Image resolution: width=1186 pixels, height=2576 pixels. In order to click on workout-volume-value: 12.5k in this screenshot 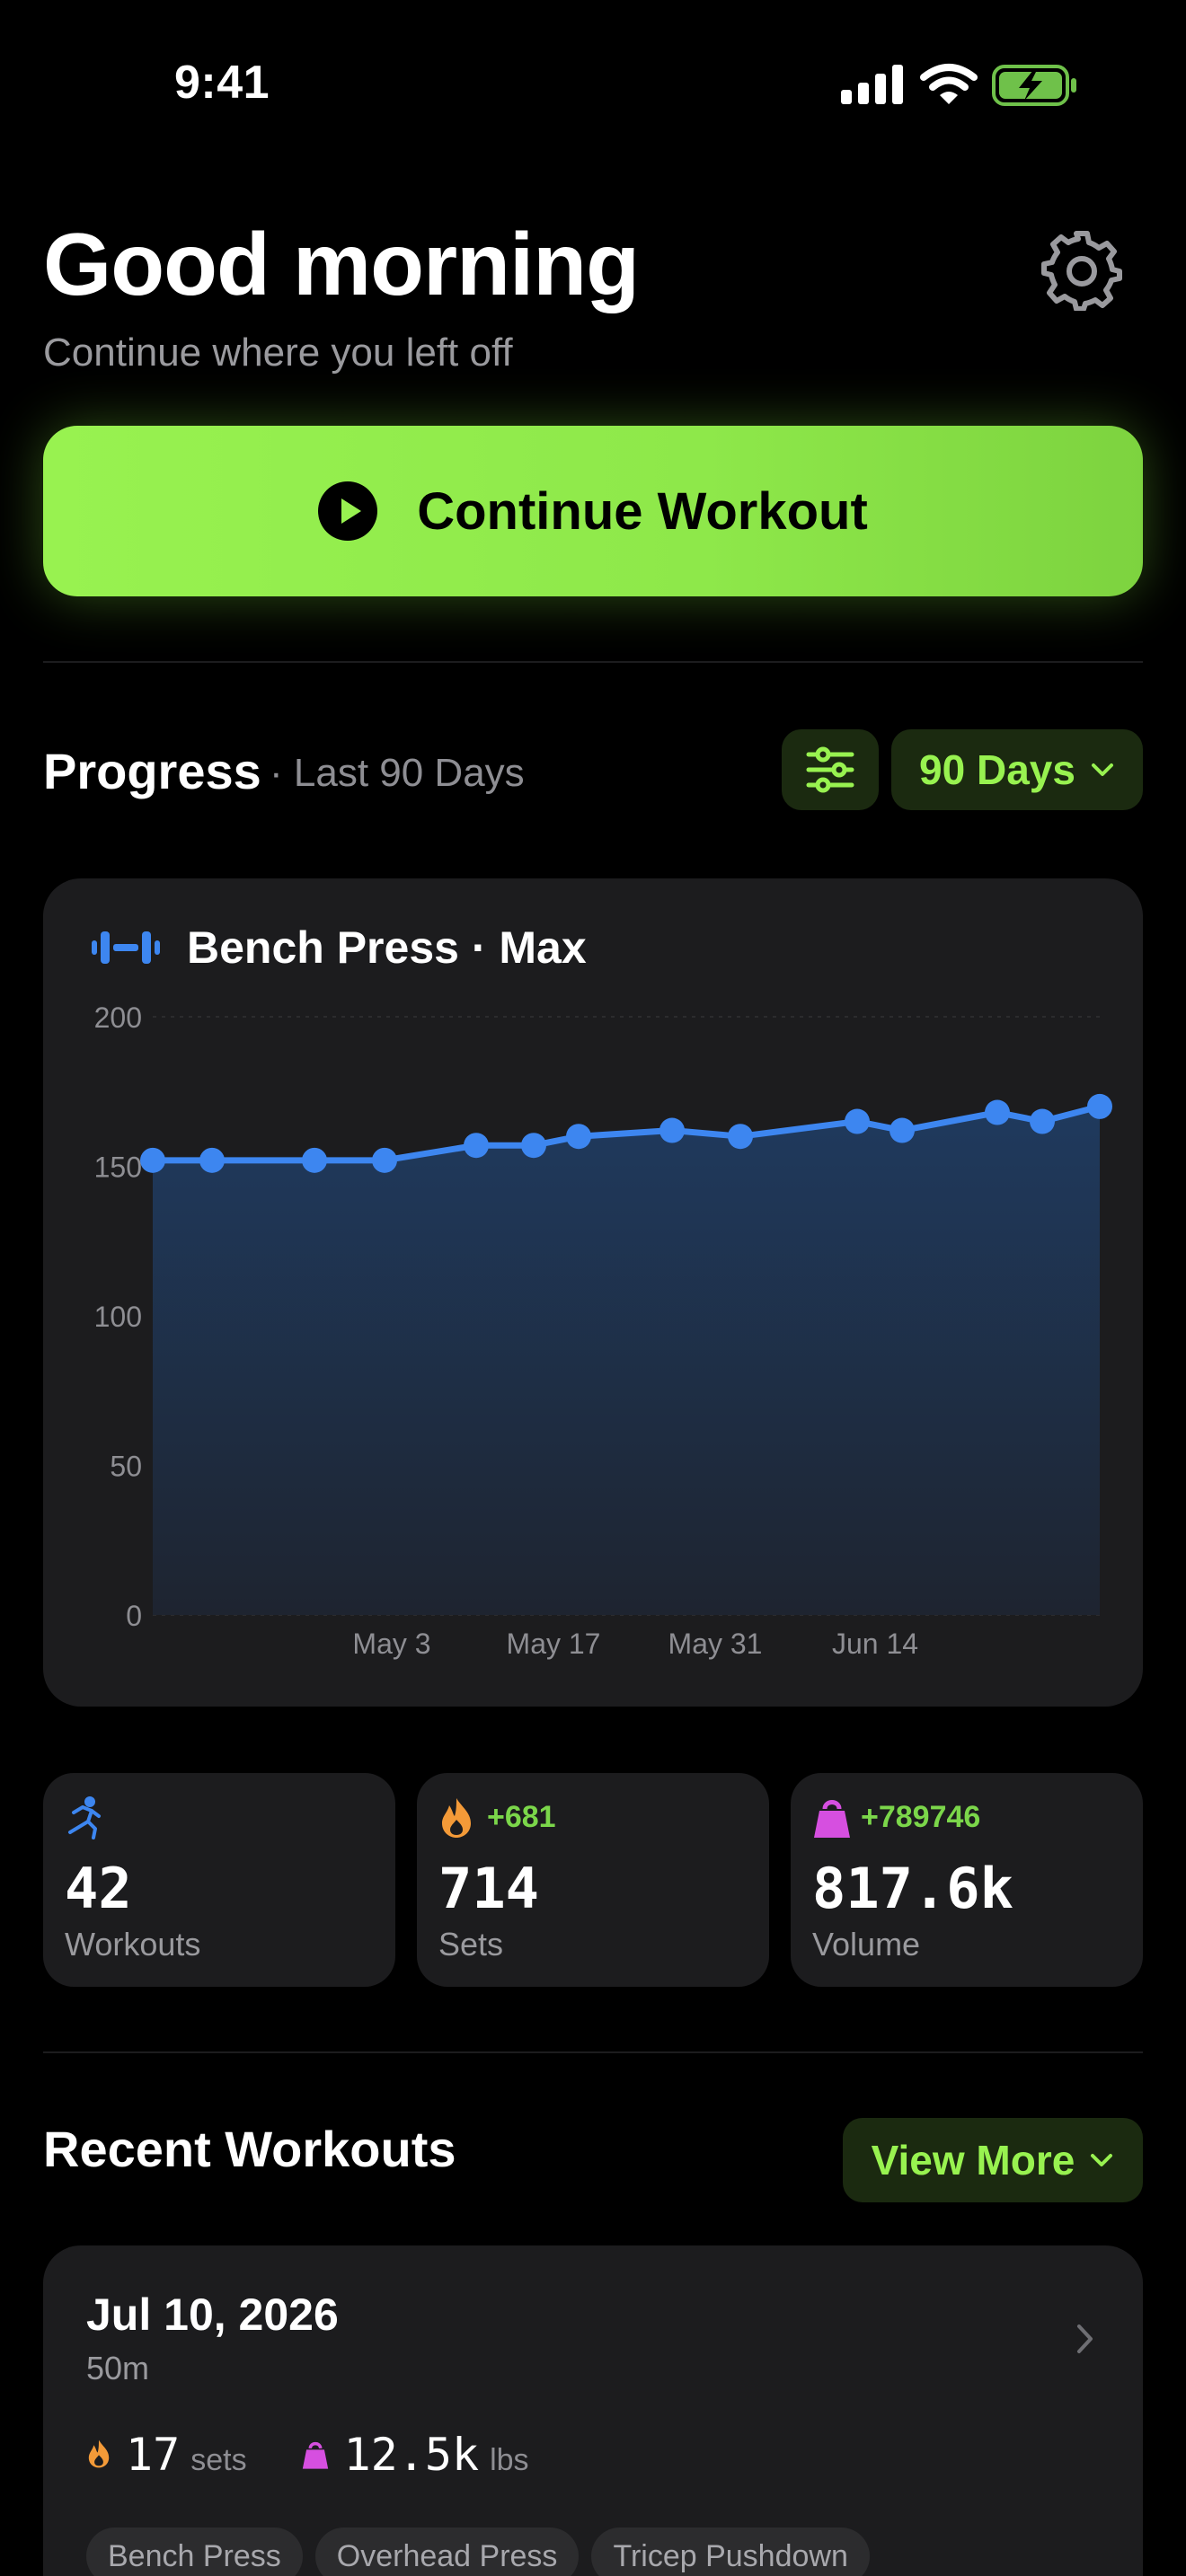, I will do `click(411, 2455)`.